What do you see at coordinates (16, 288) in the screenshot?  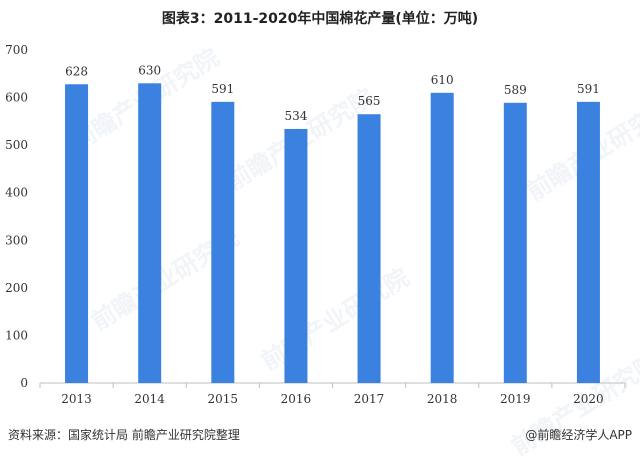 I see `y-tick-label: 200` at bounding box center [16, 288].